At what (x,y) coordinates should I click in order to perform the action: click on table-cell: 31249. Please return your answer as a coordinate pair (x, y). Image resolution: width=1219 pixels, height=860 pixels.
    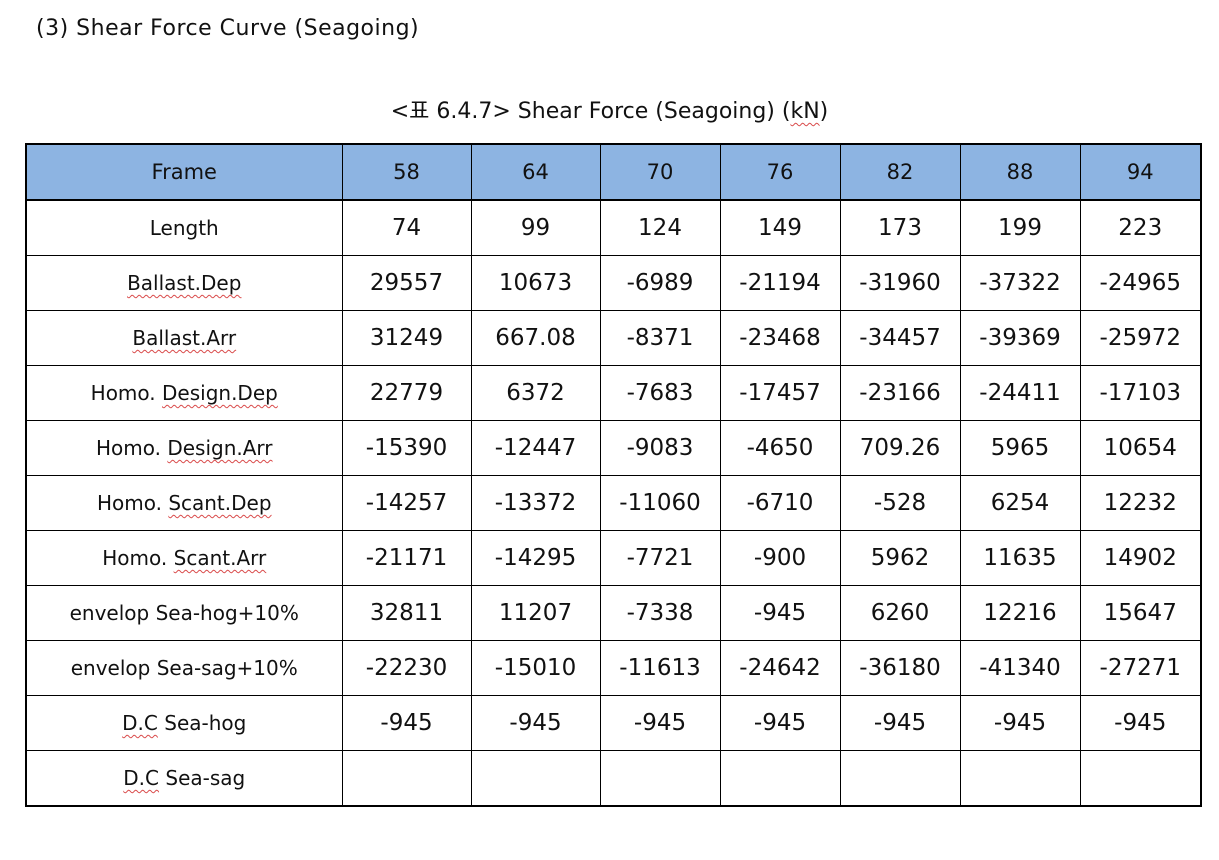
    Looking at the image, I should click on (406, 338).